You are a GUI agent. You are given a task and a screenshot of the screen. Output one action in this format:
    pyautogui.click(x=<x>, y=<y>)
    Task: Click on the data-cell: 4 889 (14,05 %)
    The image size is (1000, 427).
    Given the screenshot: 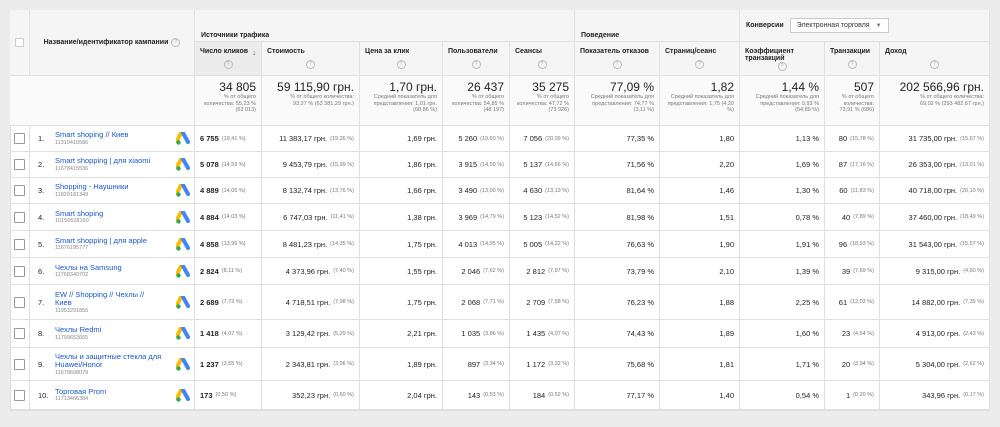 What is the action you would take?
    pyautogui.click(x=228, y=191)
    